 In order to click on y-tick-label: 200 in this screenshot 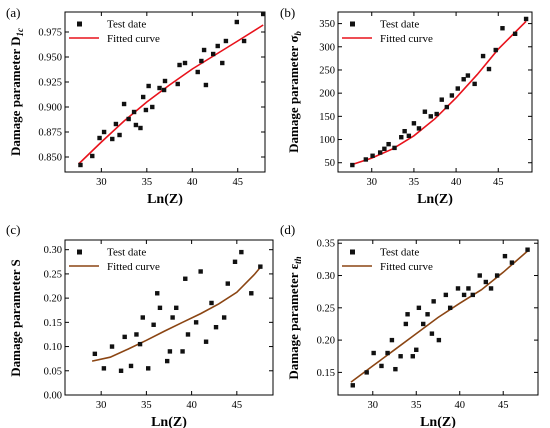, I will do `click(327, 94)`.